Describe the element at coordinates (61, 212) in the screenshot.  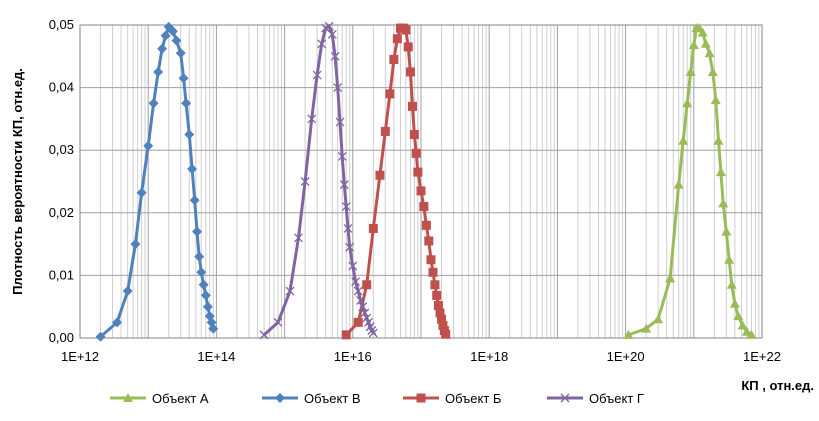
I see `y-tick-label: 0,02` at that location.